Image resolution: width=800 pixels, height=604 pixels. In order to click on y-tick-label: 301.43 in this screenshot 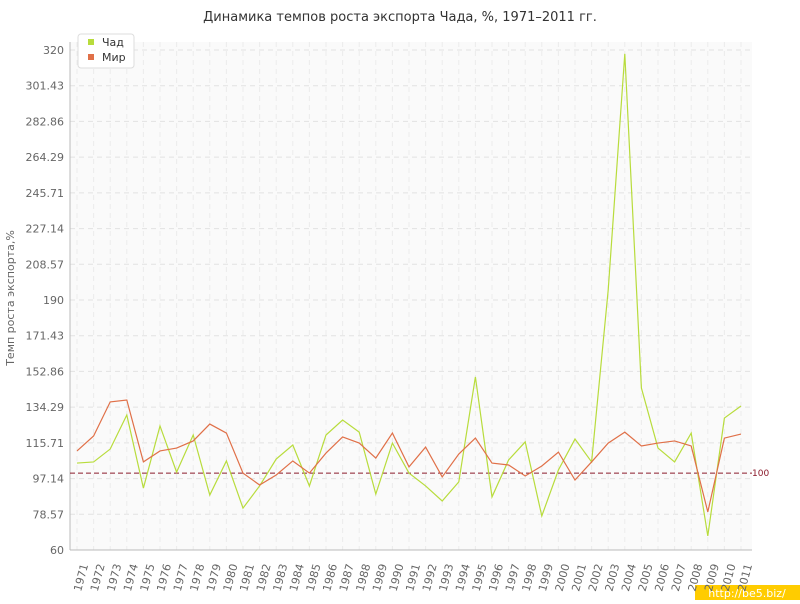, I will do `click(45, 86)`.